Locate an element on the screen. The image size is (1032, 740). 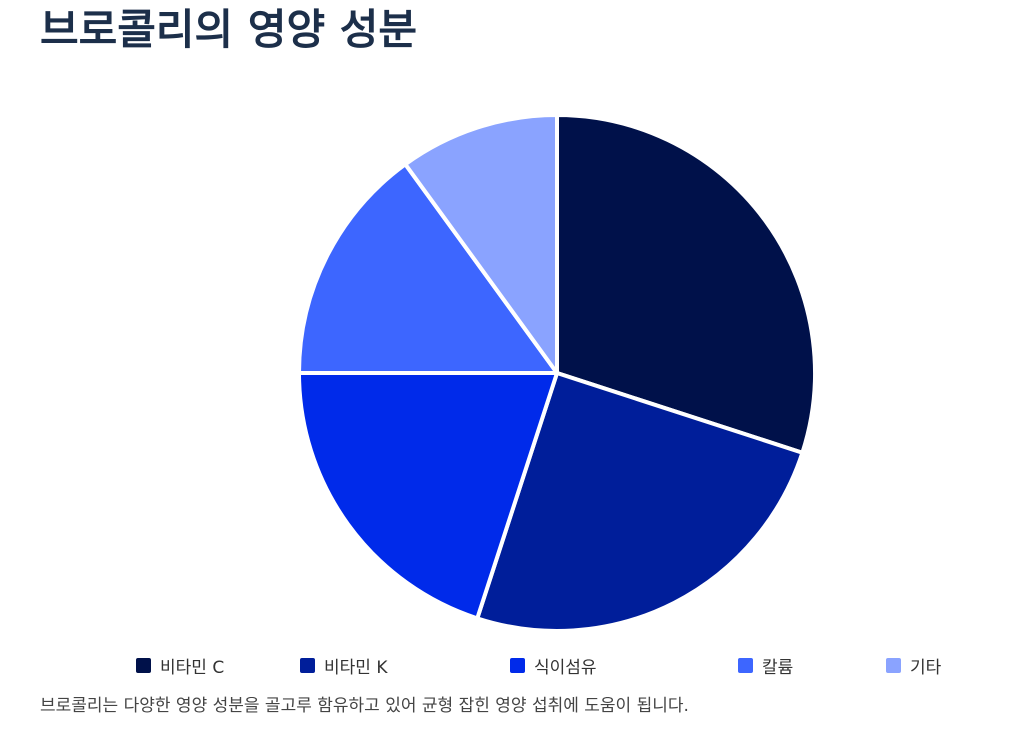
legend-item-비타민-K: 비타민 K is located at coordinates (343, 665).